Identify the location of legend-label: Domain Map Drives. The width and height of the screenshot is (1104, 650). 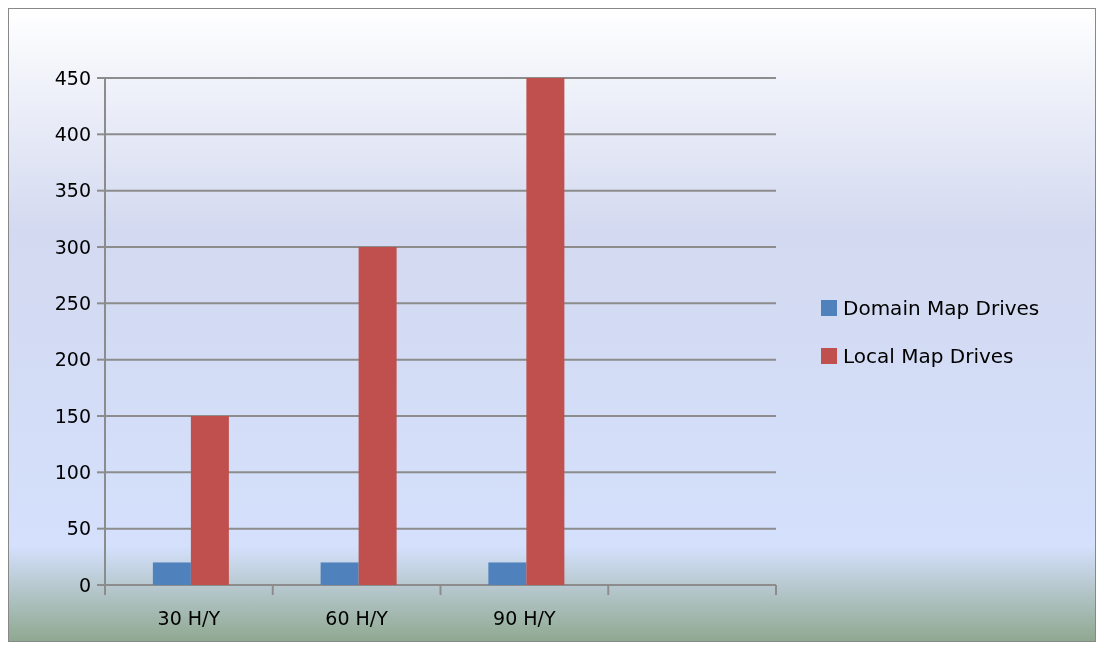
(941, 308).